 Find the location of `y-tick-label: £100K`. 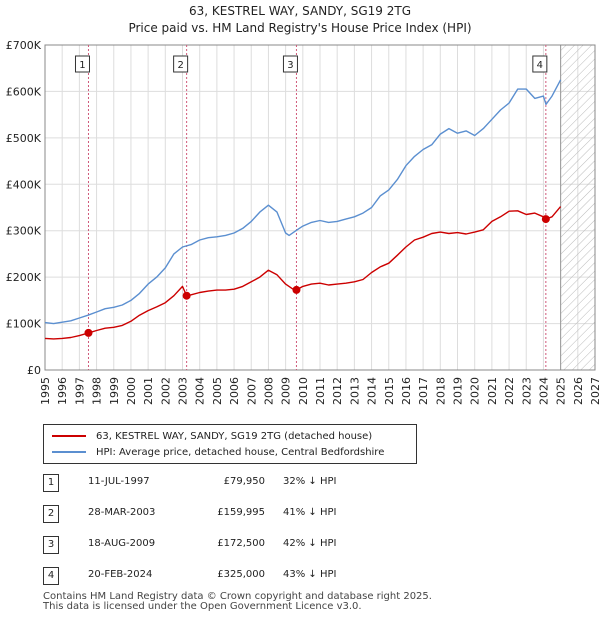

y-tick-label: £100K is located at coordinates (24, 324).